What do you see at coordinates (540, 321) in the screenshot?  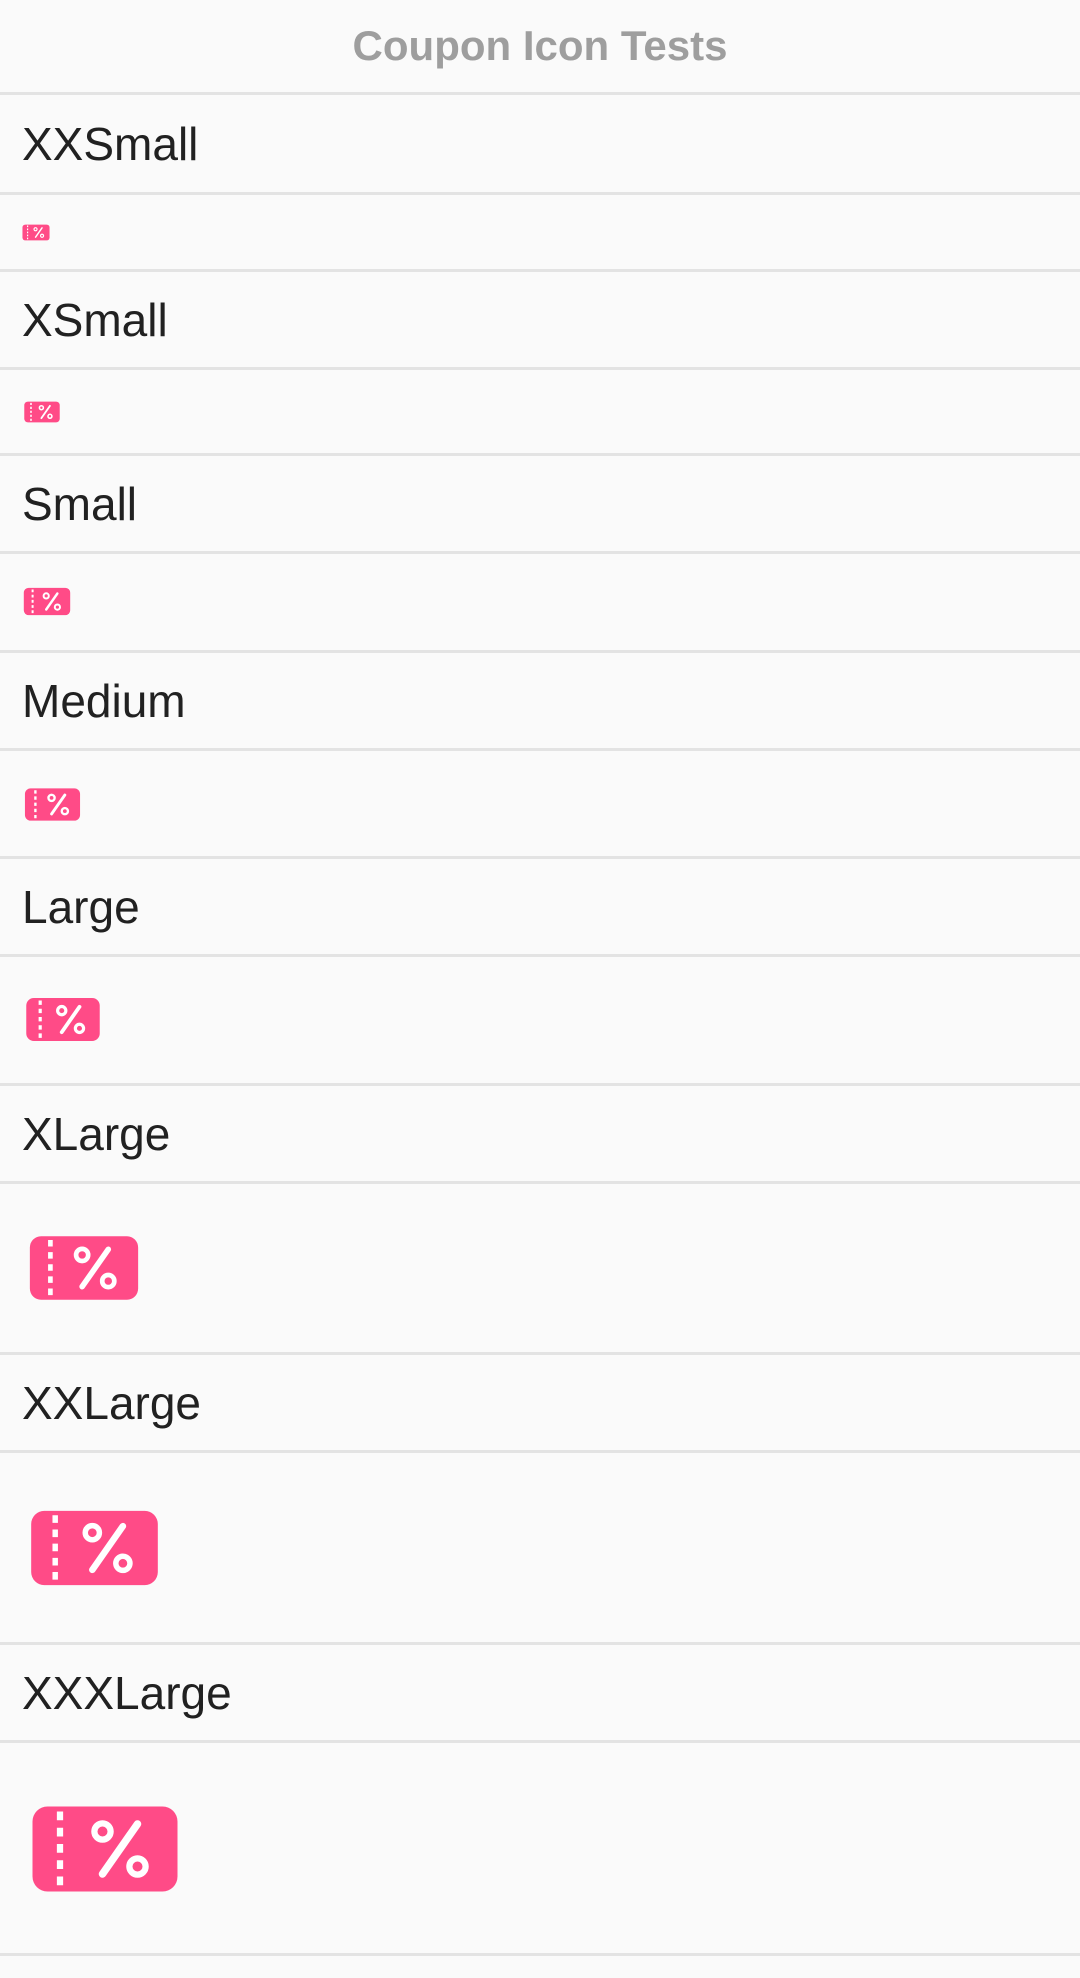 I see `size-label-row-xsmall: XSmall` at bounding box center [540, 321].